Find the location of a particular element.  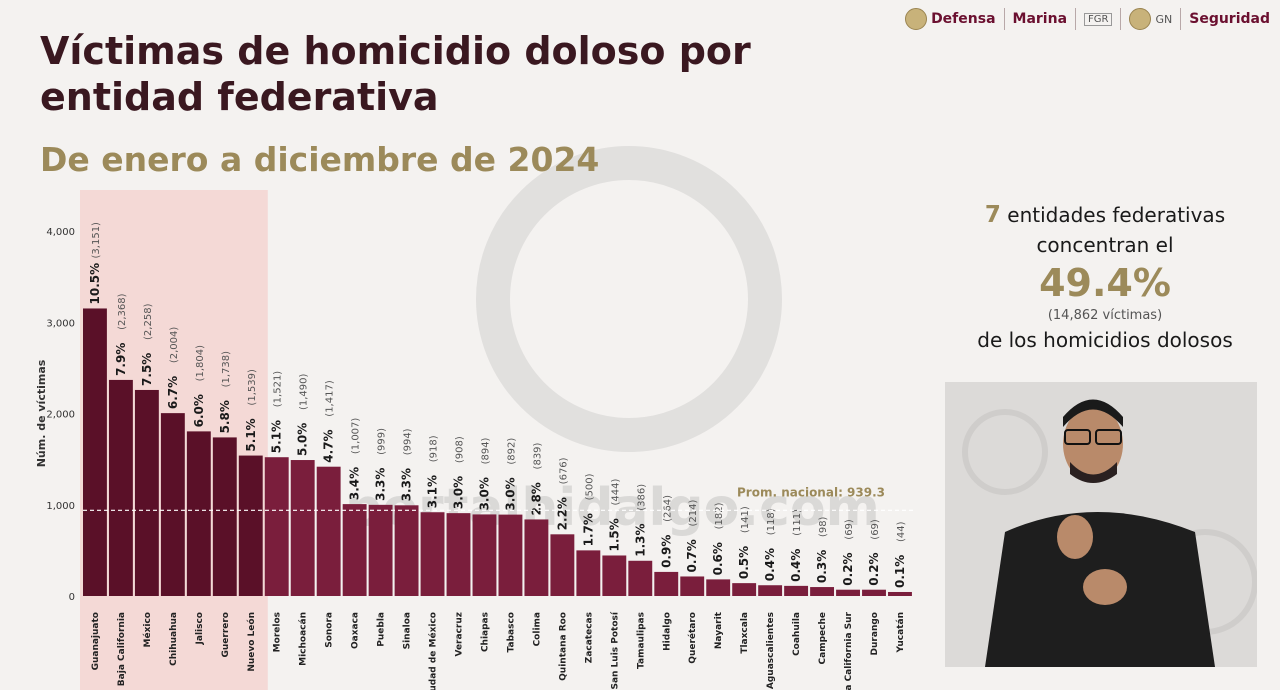

y-tick-label: 1,000 is located at coordinates (60, 506).